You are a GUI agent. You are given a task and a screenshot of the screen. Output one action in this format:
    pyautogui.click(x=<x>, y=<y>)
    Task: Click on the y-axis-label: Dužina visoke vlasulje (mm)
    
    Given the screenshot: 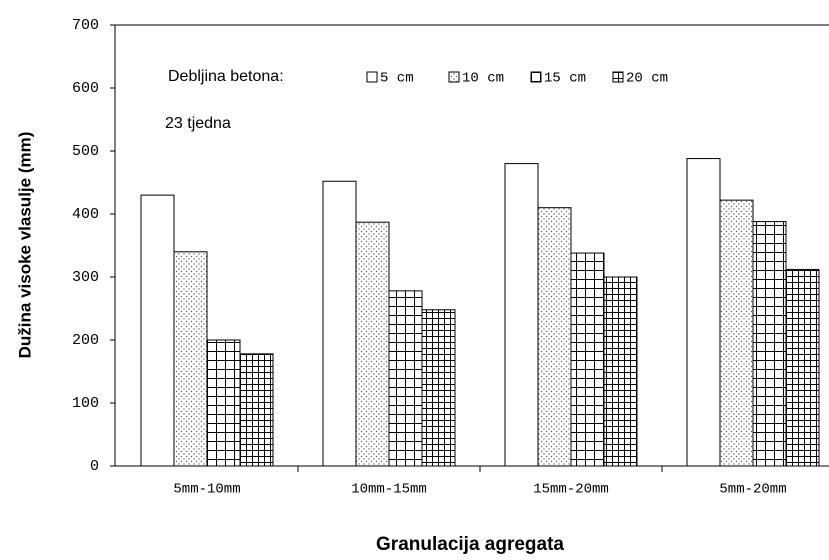 What is the action you would take?
    pyautogui.click(x=24, y=245)
    